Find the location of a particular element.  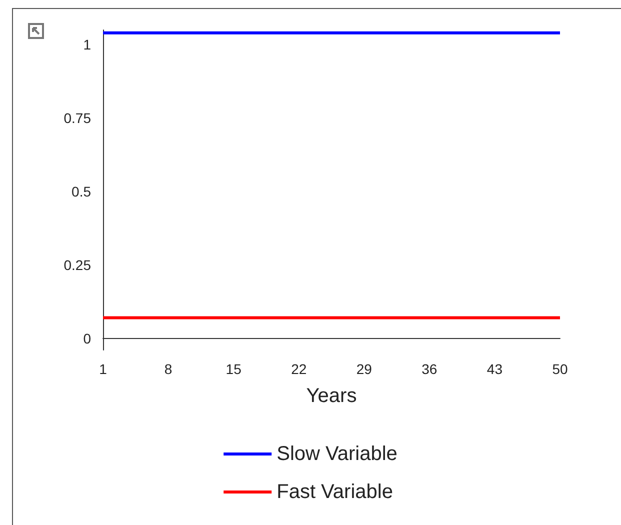

x-axis-title: Years is located at coordinates (331, 396).